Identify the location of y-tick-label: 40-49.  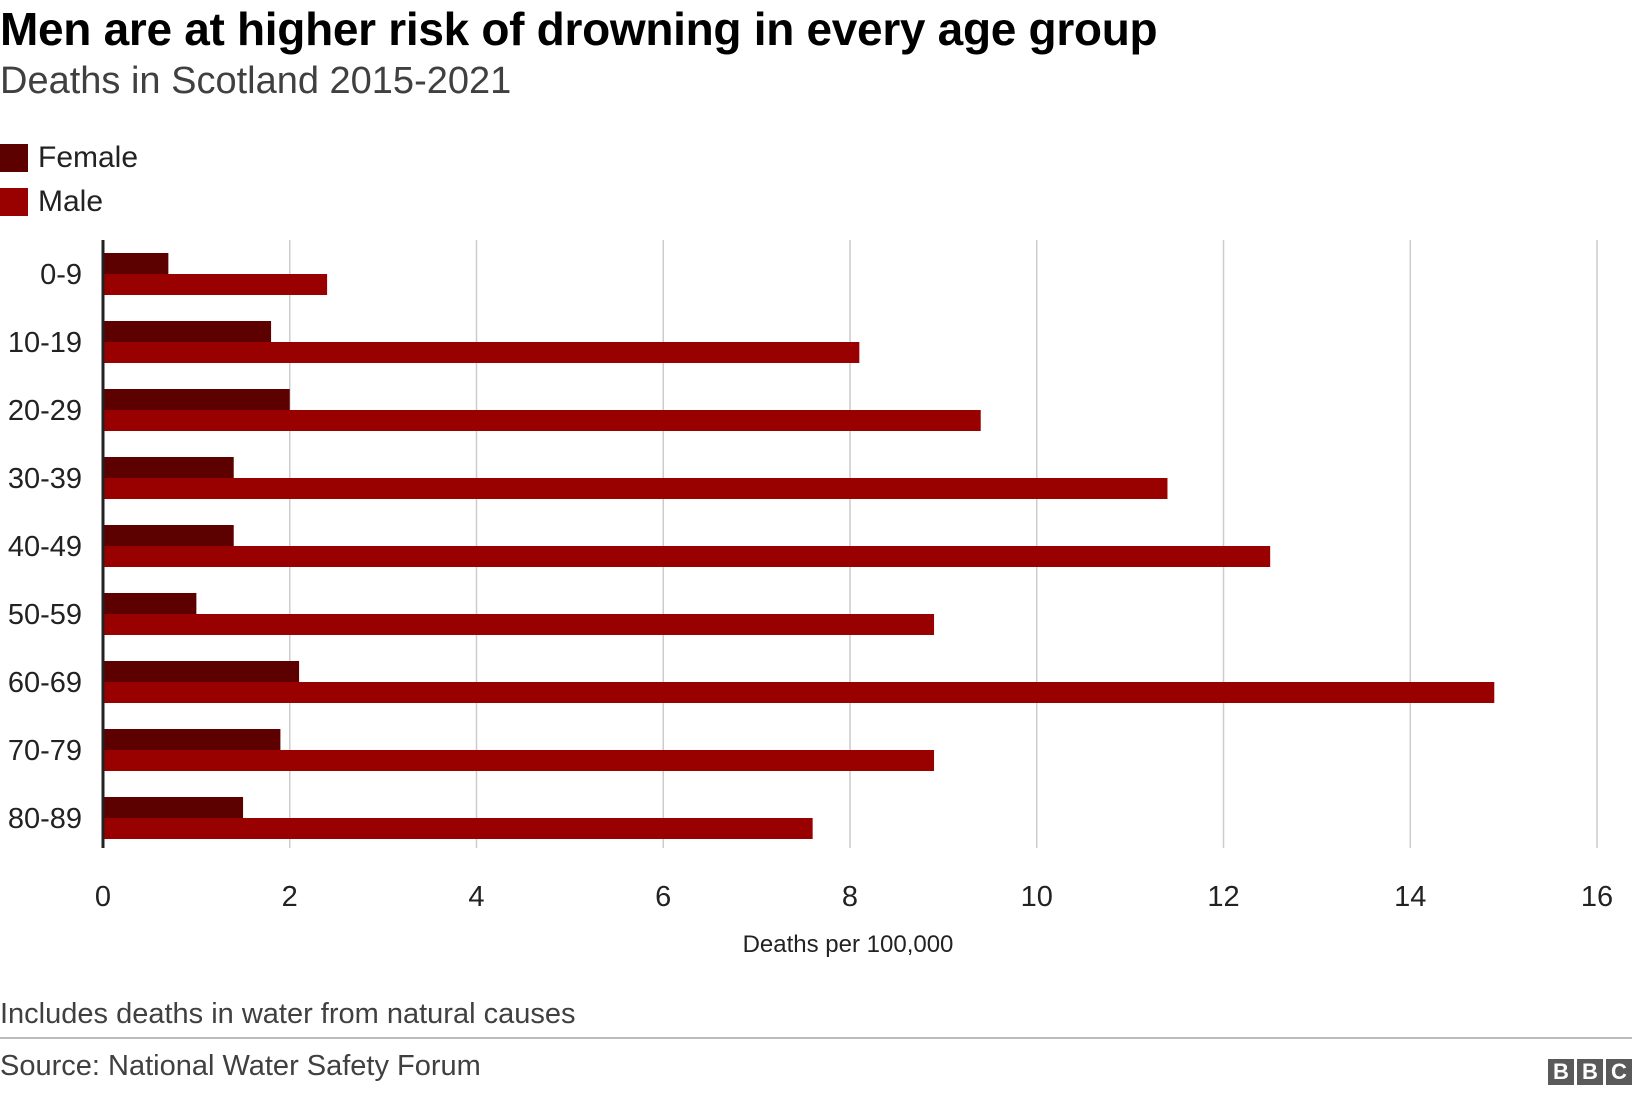
(45, 547).